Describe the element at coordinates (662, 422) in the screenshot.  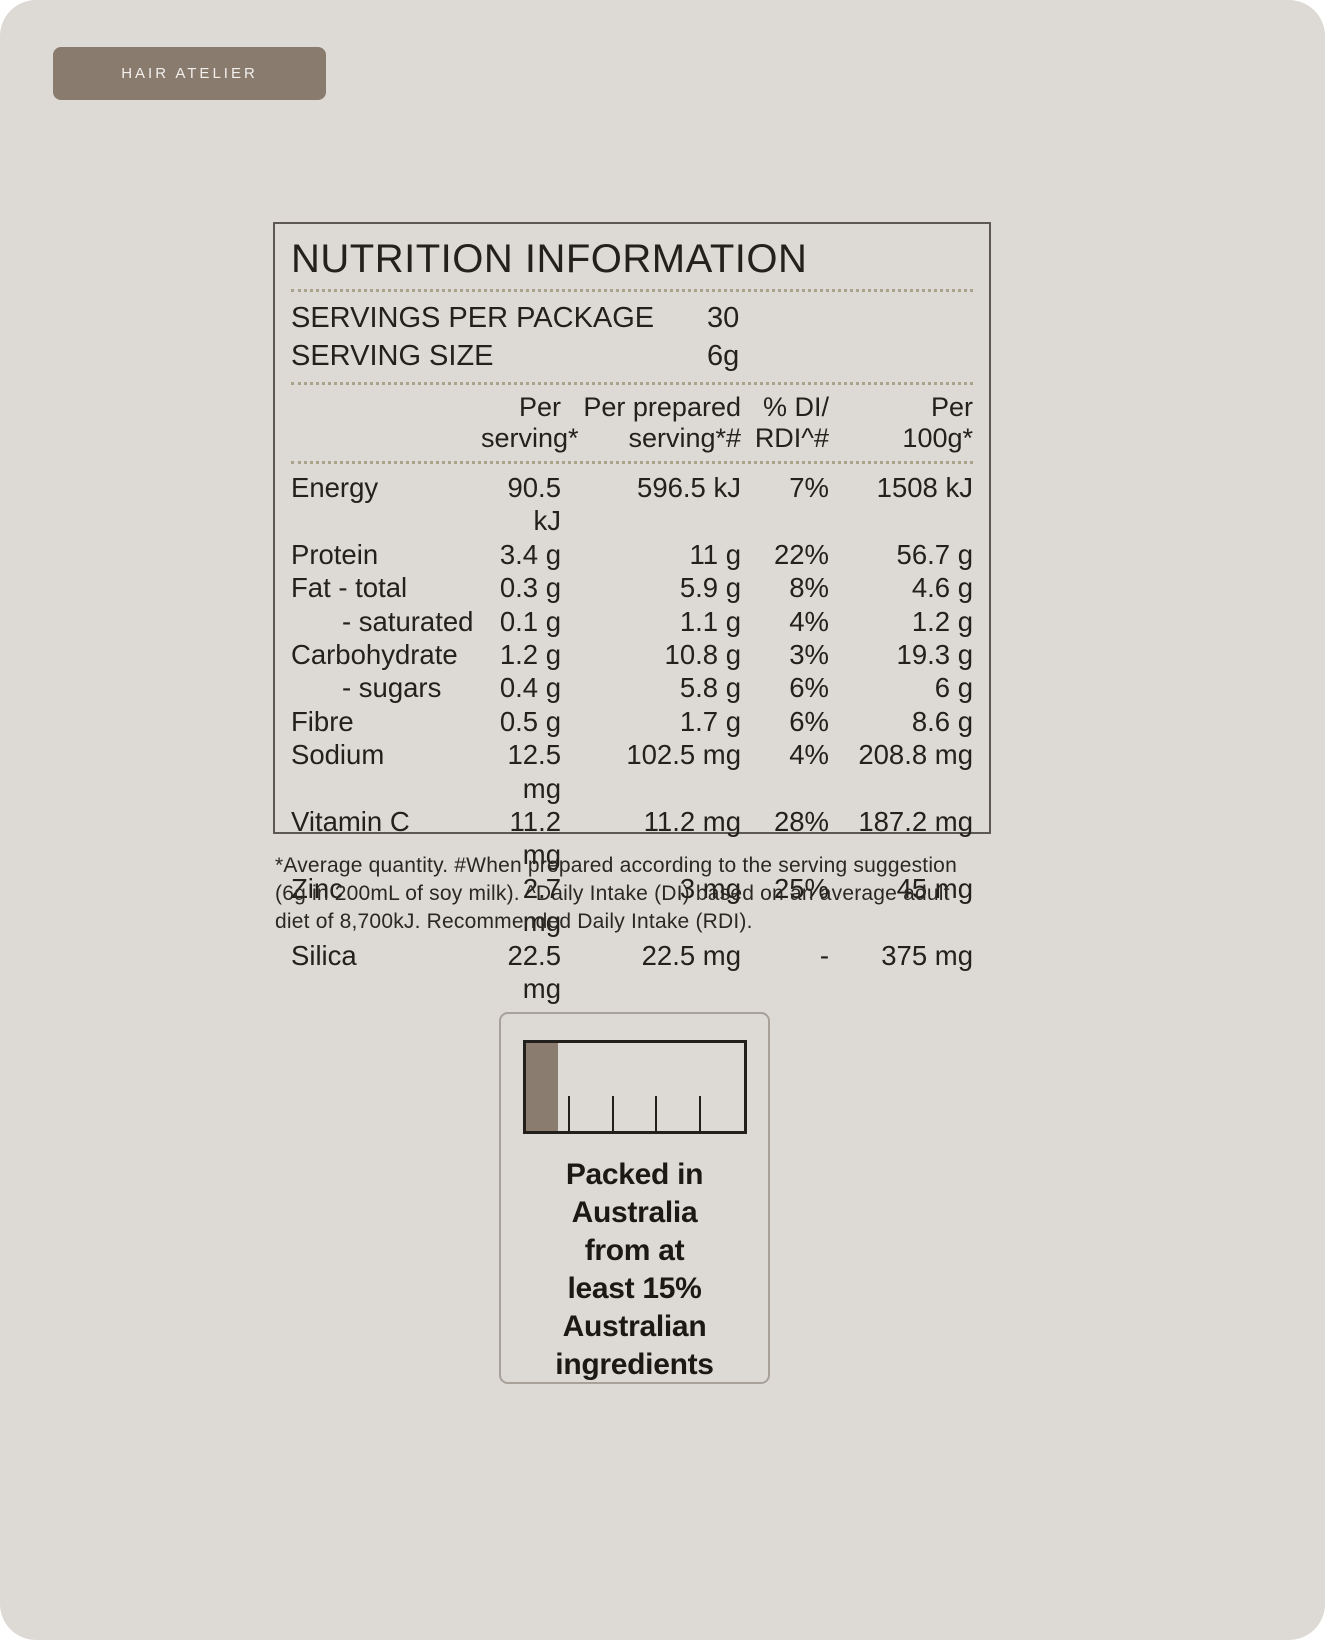
I see `column-header-per-prepared-serving: Per prepared serving*#` at that location.